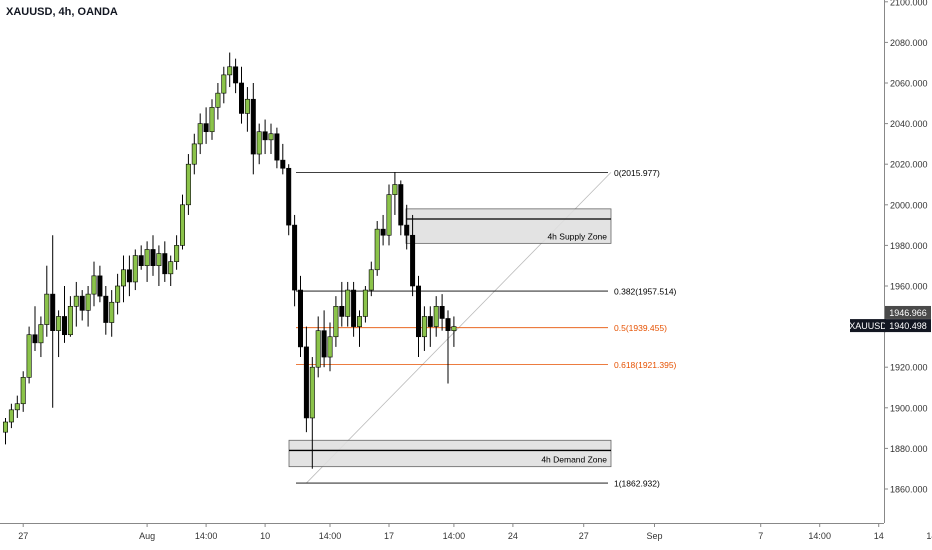  What do you see at coordinates (147, 536) in the screenshot?
I see `x-tick-label: Aug` at bounding box center [147, 536].